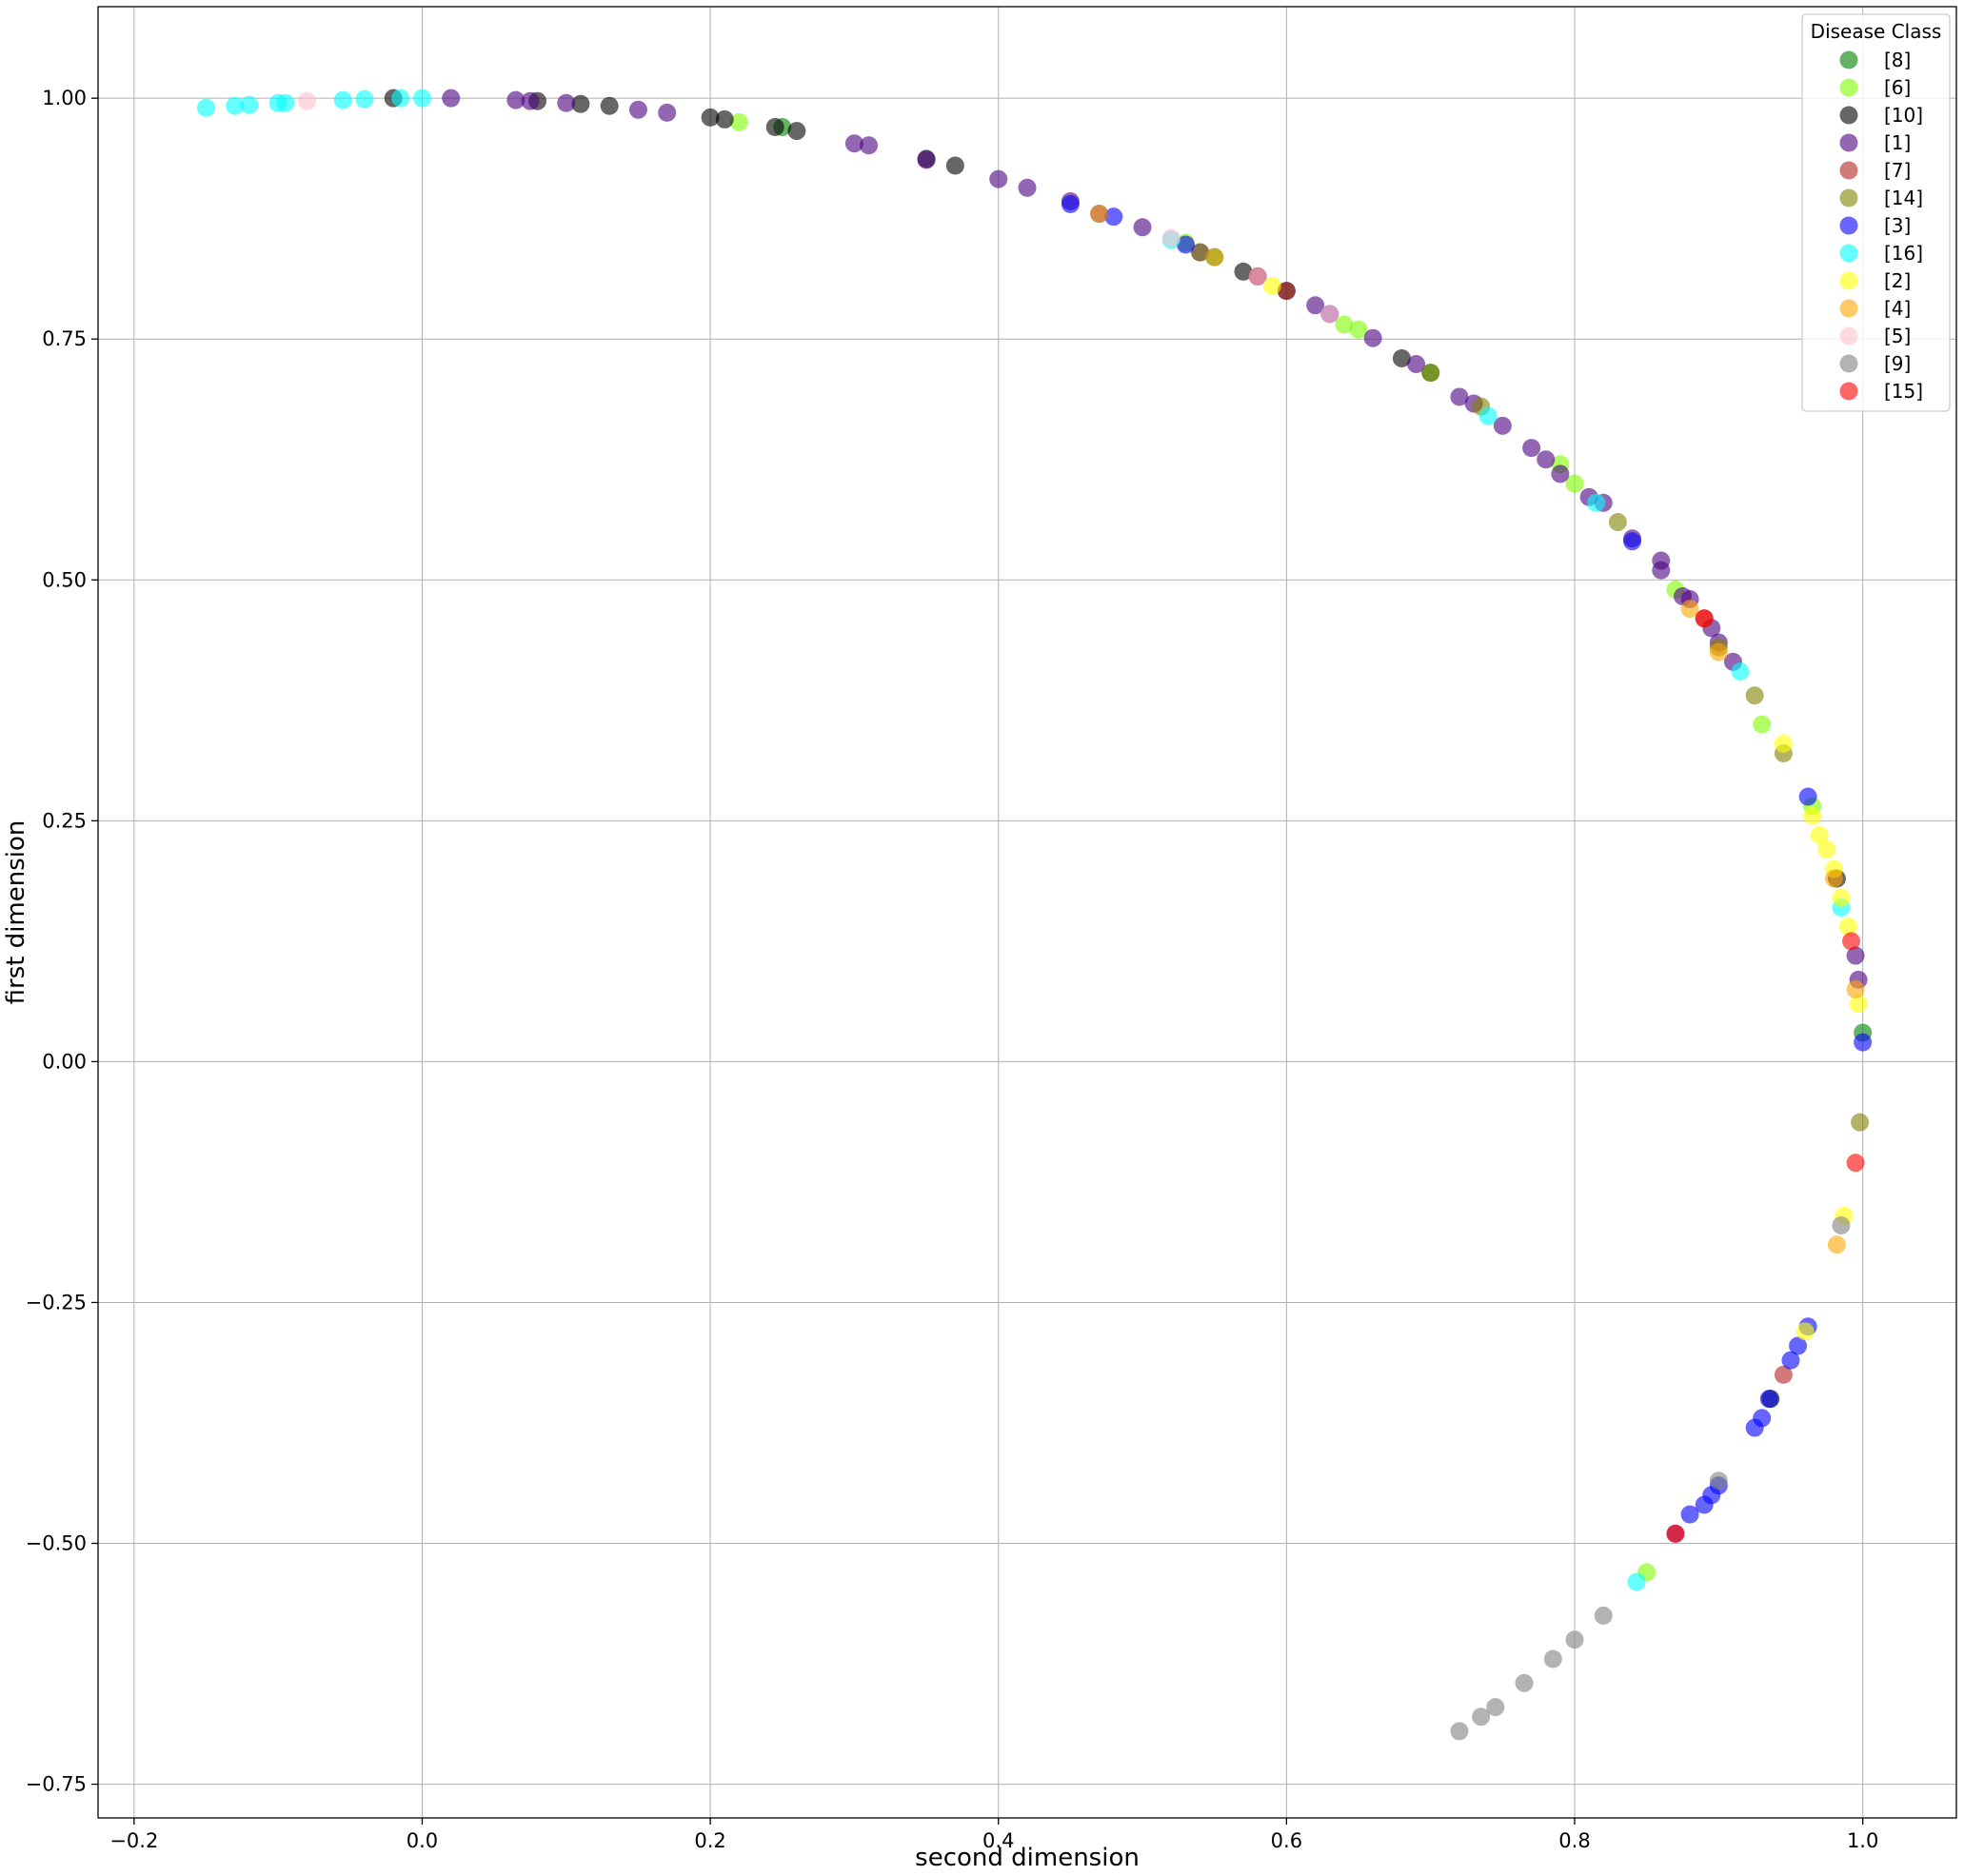 The image size is (1964, 1876). What do you see at coordinates (1897, 142) in the screenshot?
I see `legend-label: [1]` at bounding box center [1897, 142].